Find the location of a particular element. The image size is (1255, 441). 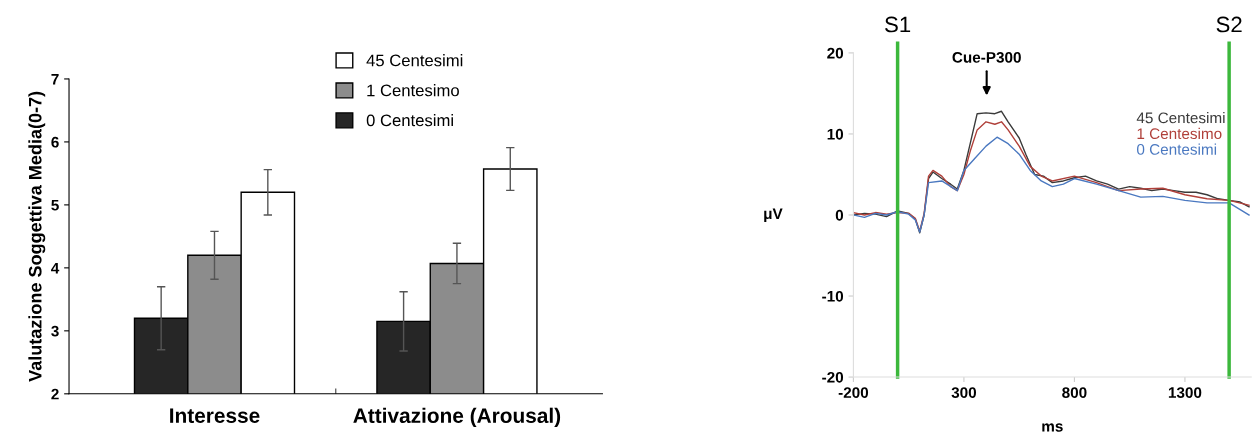

x-axis-title: ms is located at coordinates (1052, 427).